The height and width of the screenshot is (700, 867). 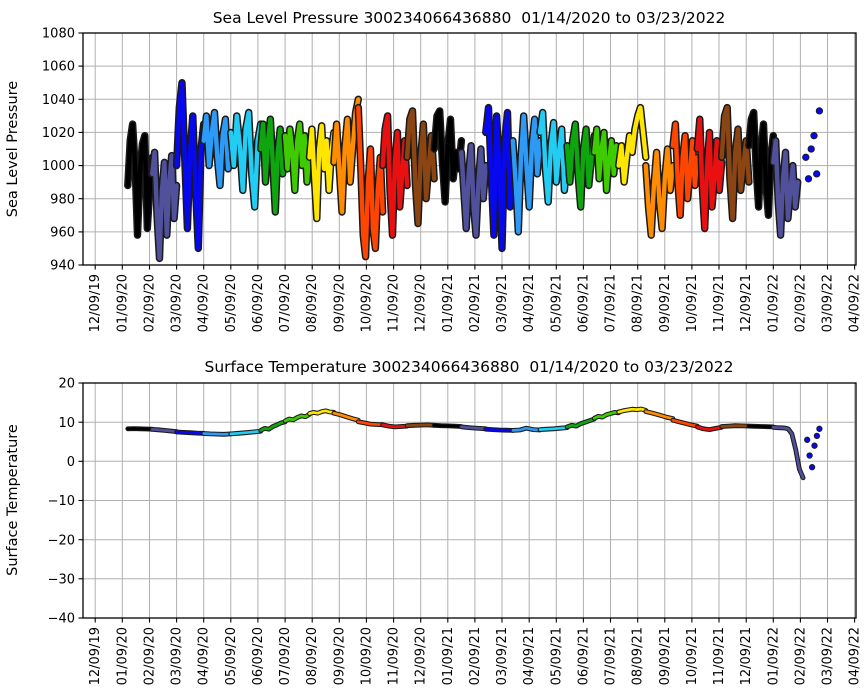 What do you see at coordinates (61, 619) in the screenshot?
I see `y-tick-label: −40` at bounding box center [61, 619].